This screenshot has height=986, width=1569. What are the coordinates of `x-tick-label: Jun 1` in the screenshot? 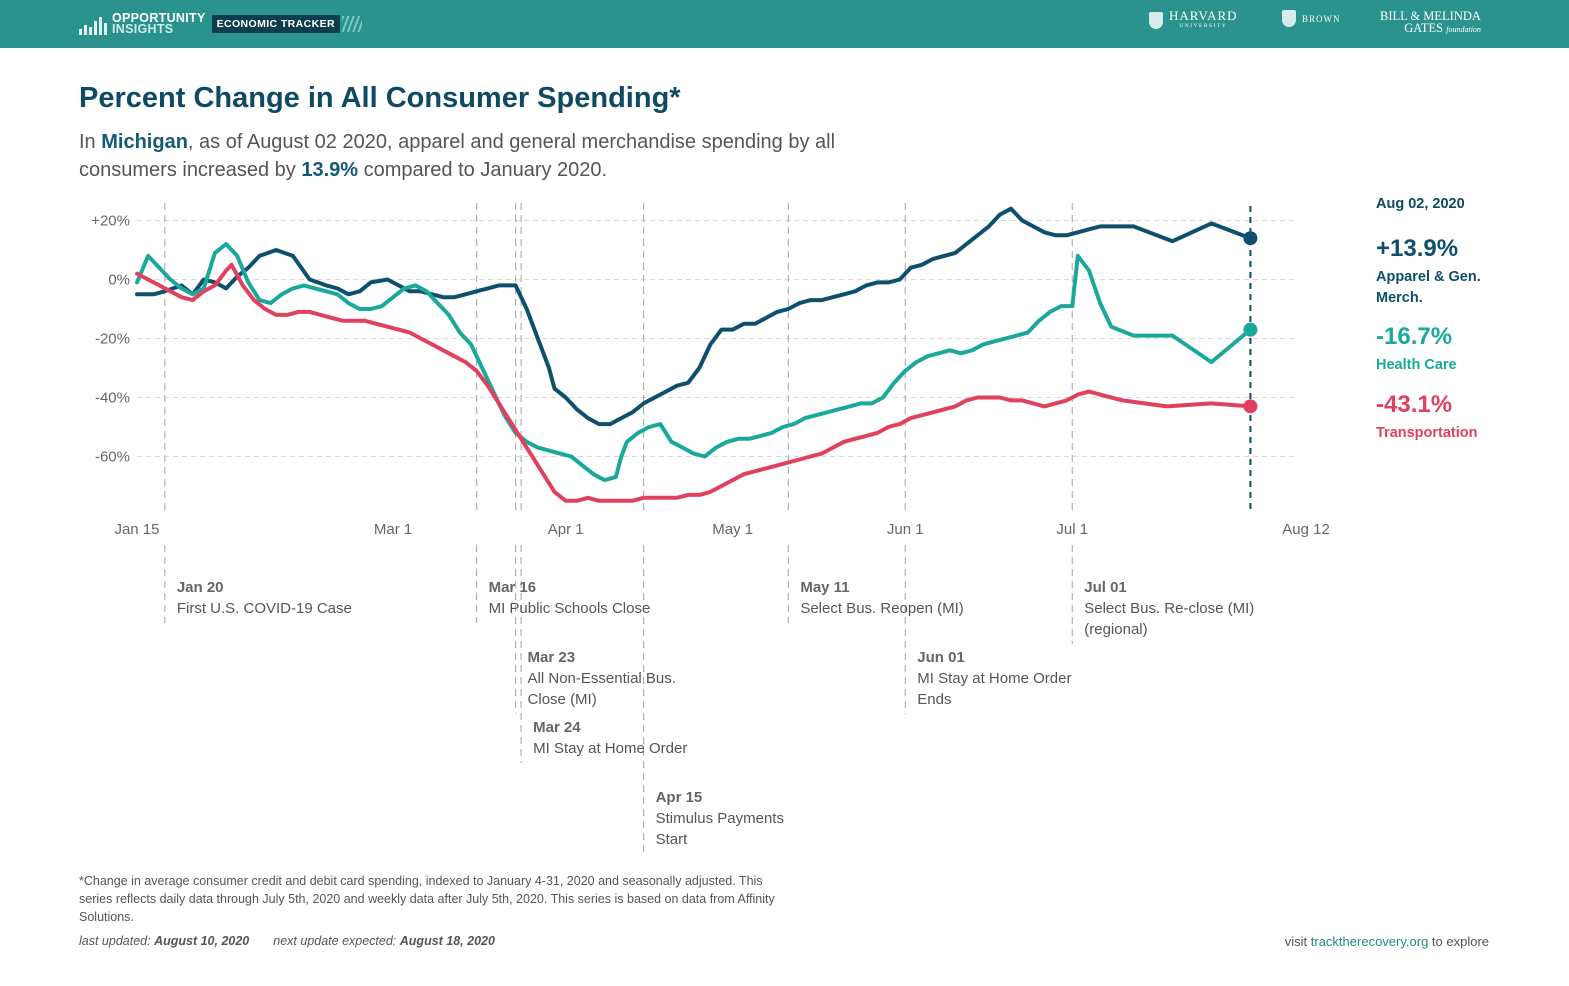 It's located at (905, 529).